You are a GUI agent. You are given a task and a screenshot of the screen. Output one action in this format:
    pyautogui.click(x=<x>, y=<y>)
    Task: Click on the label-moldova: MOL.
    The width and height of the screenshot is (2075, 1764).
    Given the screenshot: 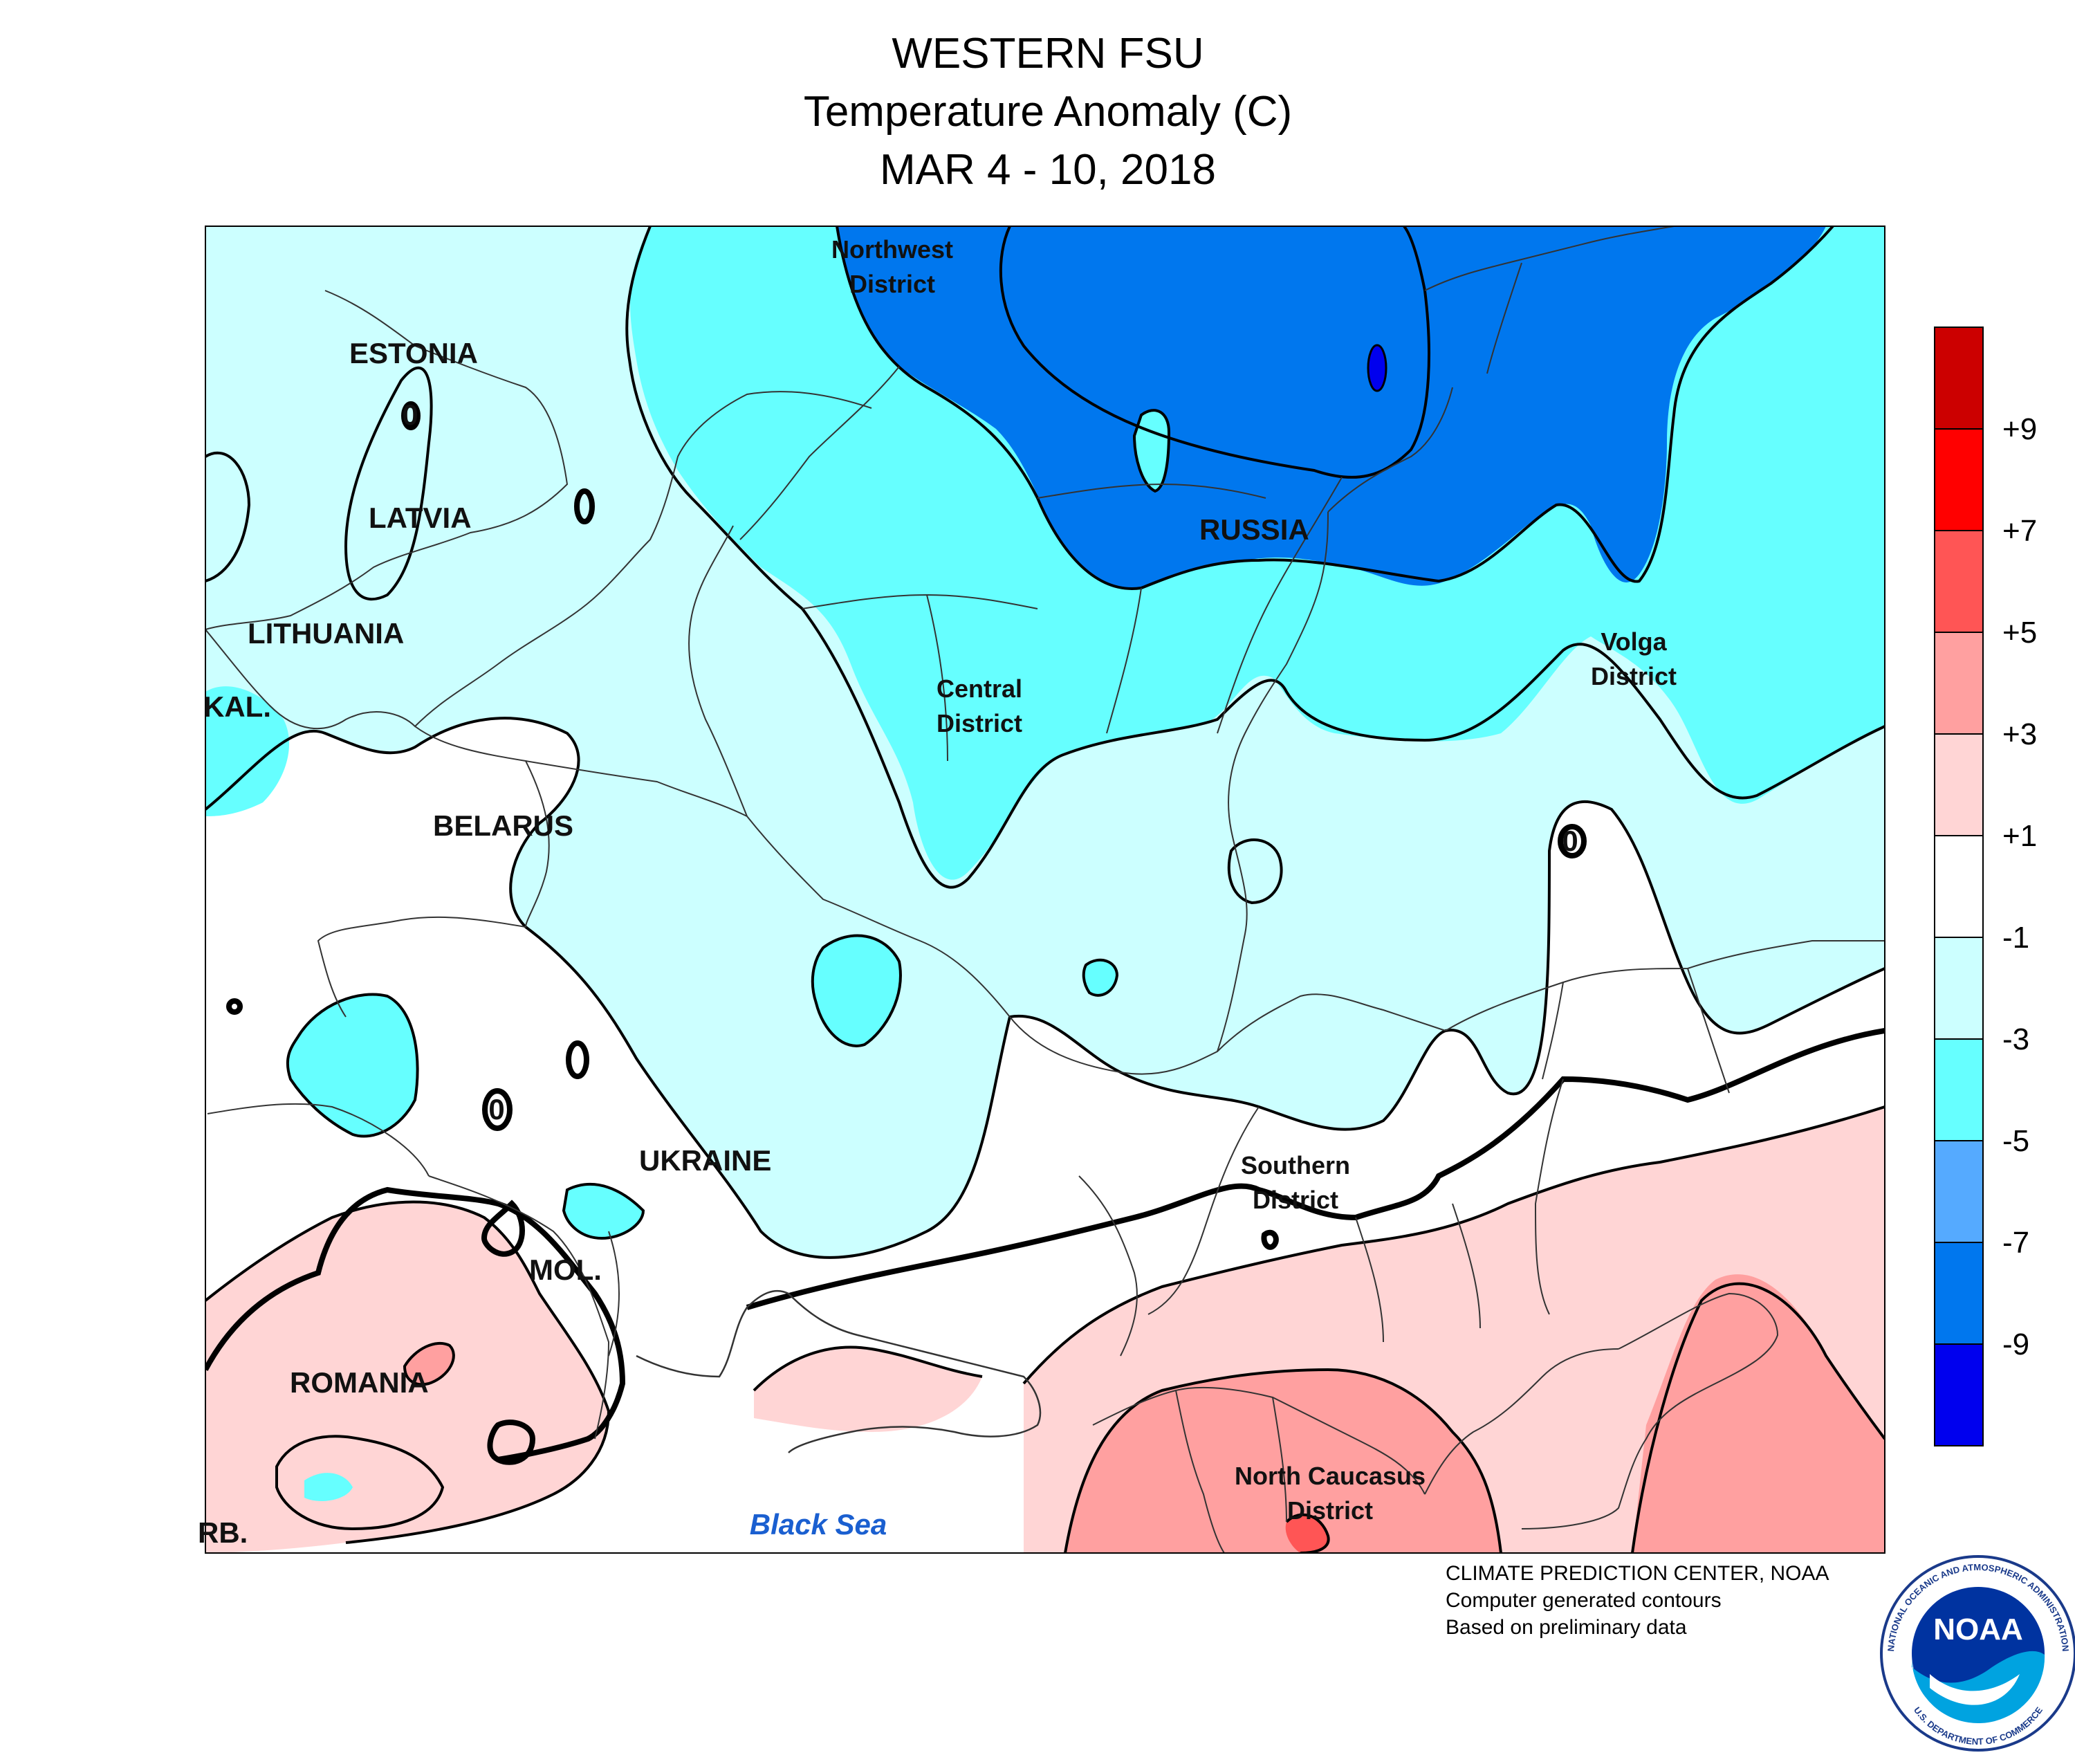 What is the action you would take?
    pyautogui.click(x=565, y=1269)
    